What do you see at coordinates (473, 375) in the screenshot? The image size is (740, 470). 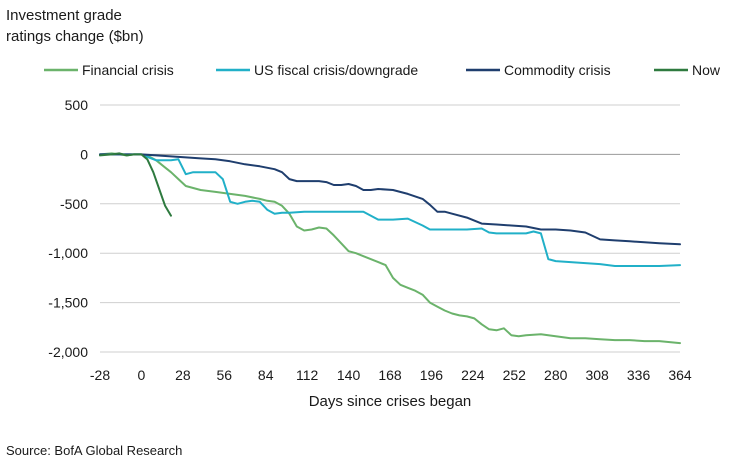 I see `x-tick-label: 224` at bounding box center [473, 375].